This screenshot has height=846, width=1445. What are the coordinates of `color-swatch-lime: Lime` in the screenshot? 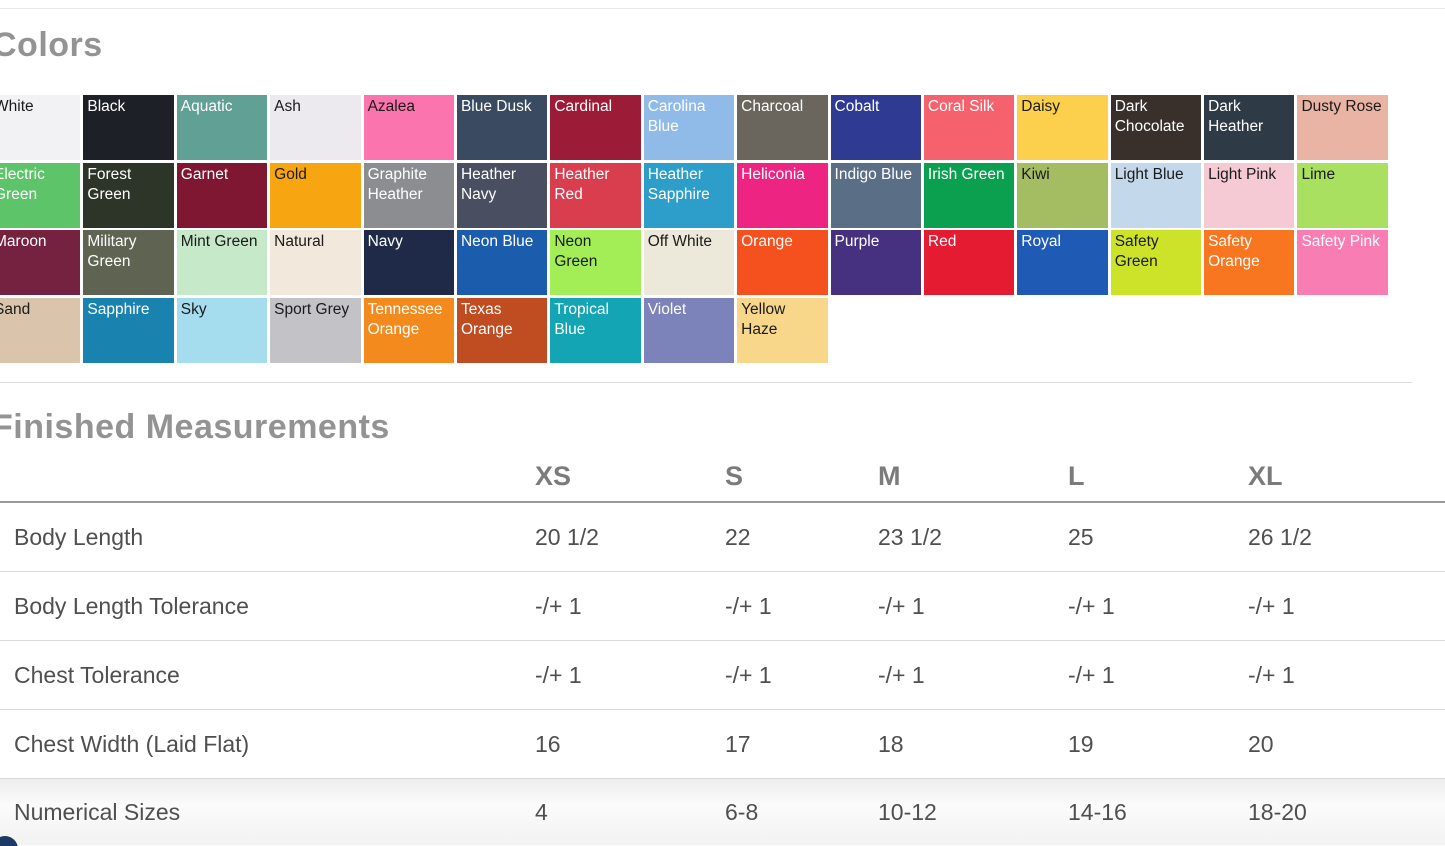 It's located at (1342, 195).